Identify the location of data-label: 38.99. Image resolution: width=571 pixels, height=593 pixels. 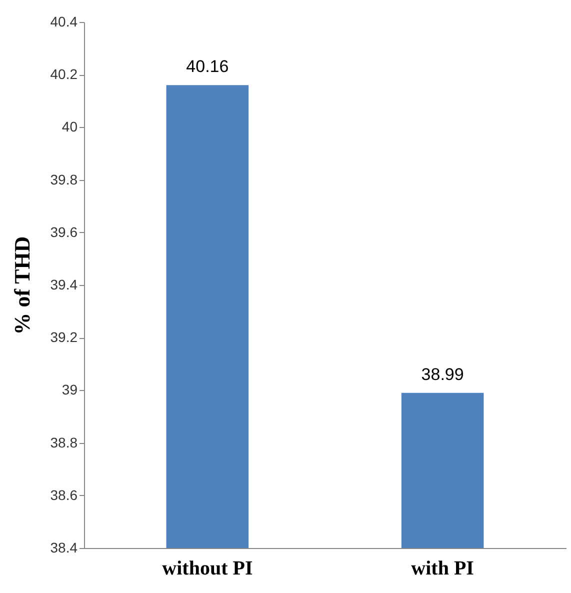
(442, 374).